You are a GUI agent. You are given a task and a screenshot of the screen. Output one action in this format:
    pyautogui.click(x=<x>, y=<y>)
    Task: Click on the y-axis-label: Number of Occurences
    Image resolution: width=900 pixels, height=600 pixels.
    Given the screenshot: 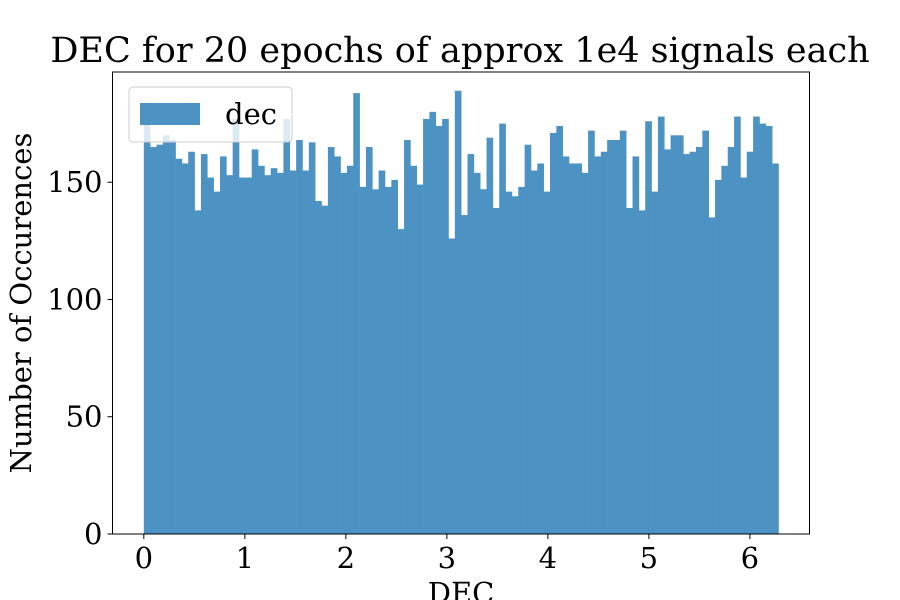 What is the action you would take?
    pyautogui.click(x=21, y=303)
    